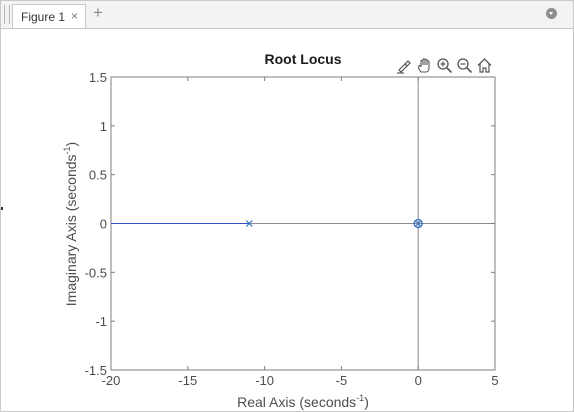 The height and width of the screenshot is (412, 574). Describe the element at coordinates (96, 370) in the screenshot. I see `y-tick-label: -1.5` at that location.